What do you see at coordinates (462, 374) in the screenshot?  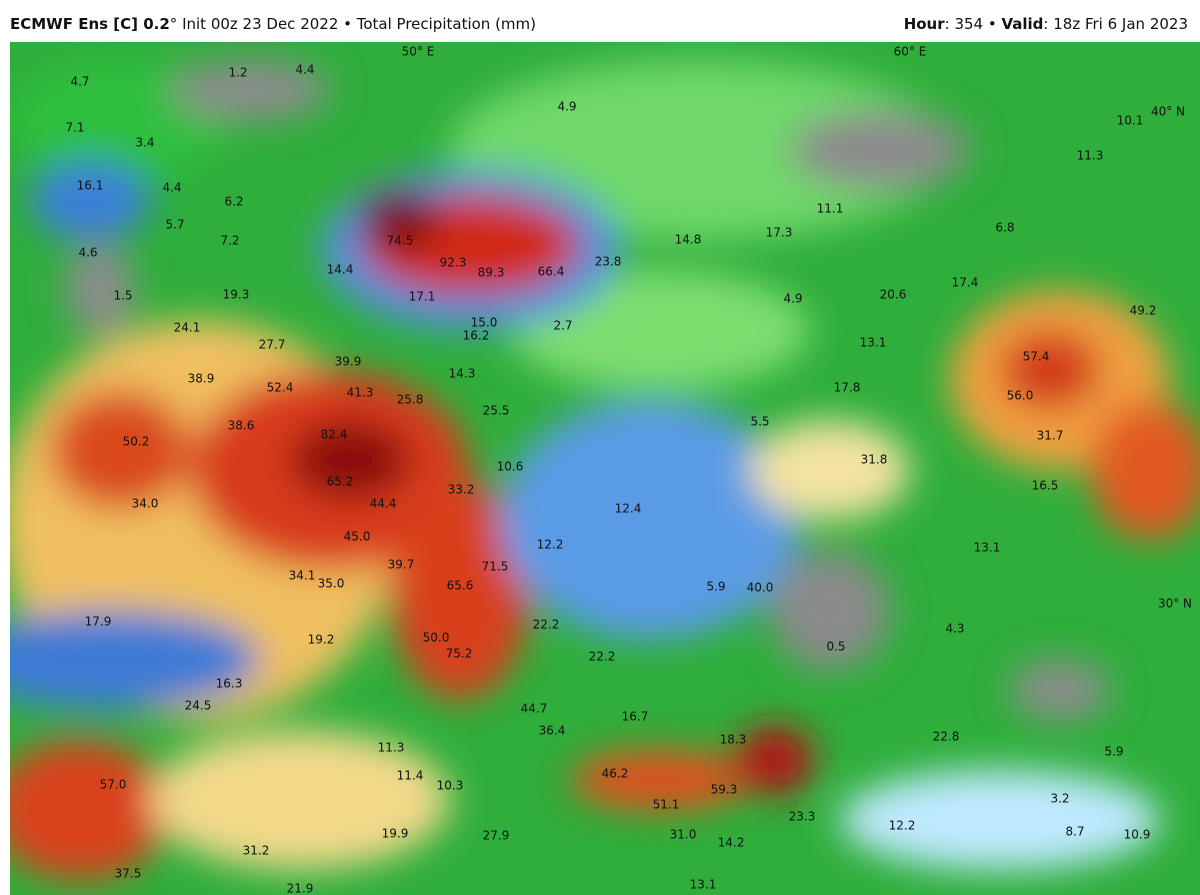 I see `precip-label: 14.3` at bounding box center [462, 374].